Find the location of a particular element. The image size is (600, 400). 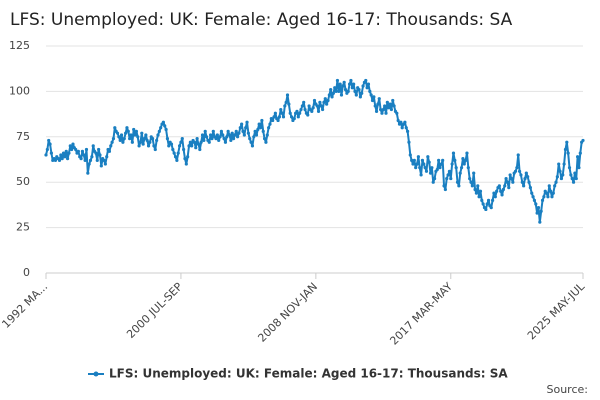

source: Source: is located at coordinates (568, 389).